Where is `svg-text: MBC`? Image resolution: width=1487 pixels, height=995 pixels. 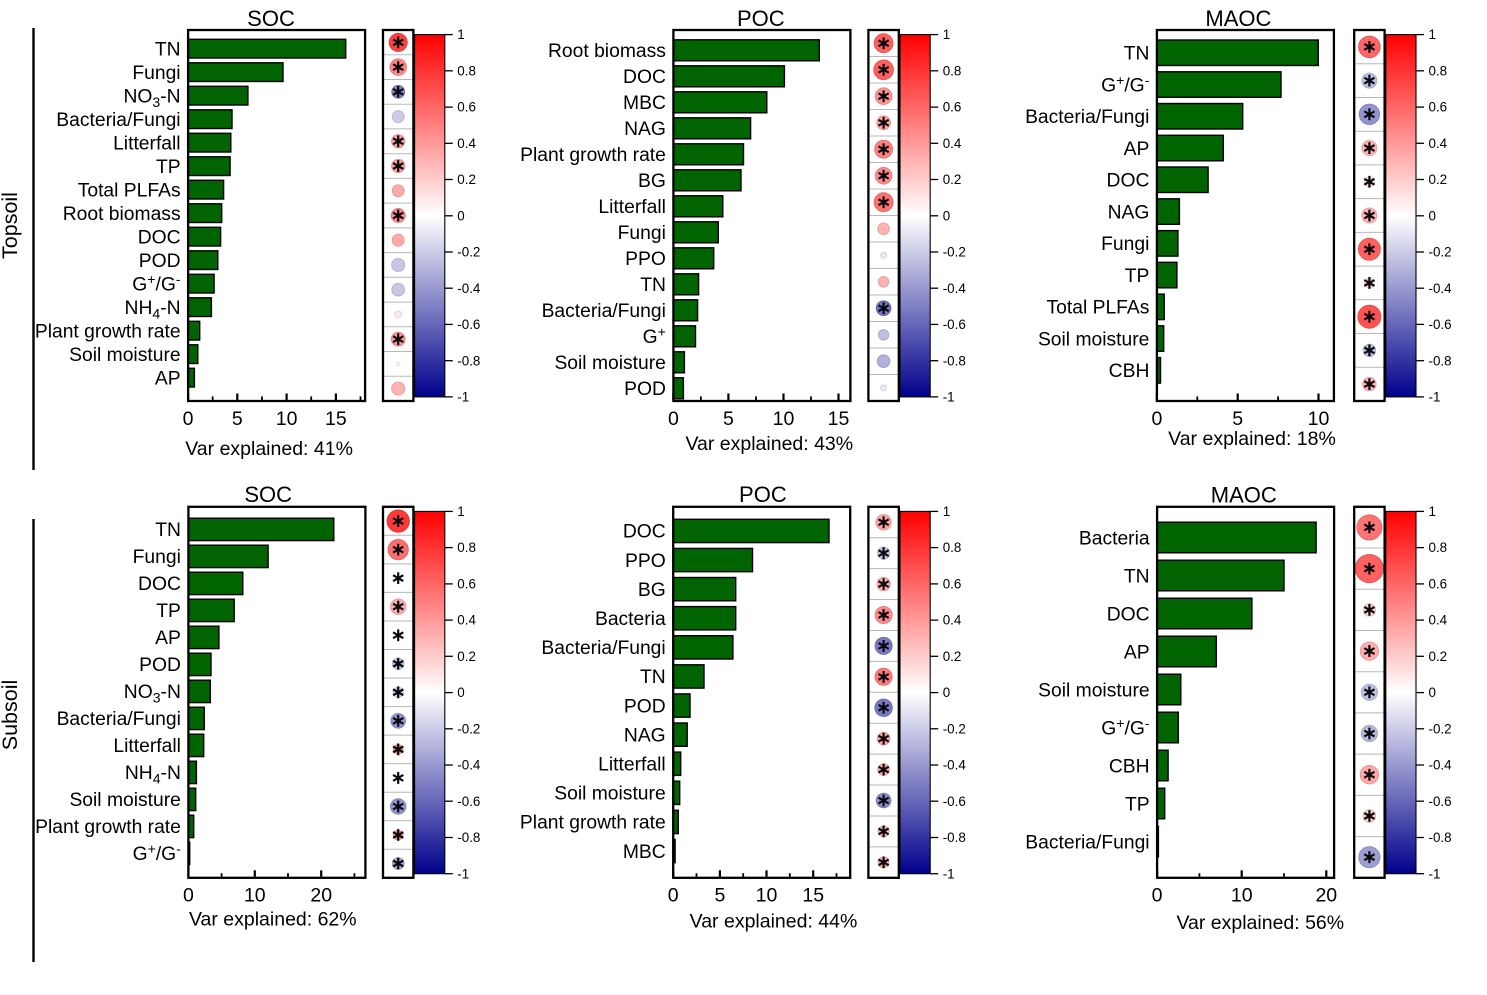 svg-text: MBC is located at coordinates (644, 103).